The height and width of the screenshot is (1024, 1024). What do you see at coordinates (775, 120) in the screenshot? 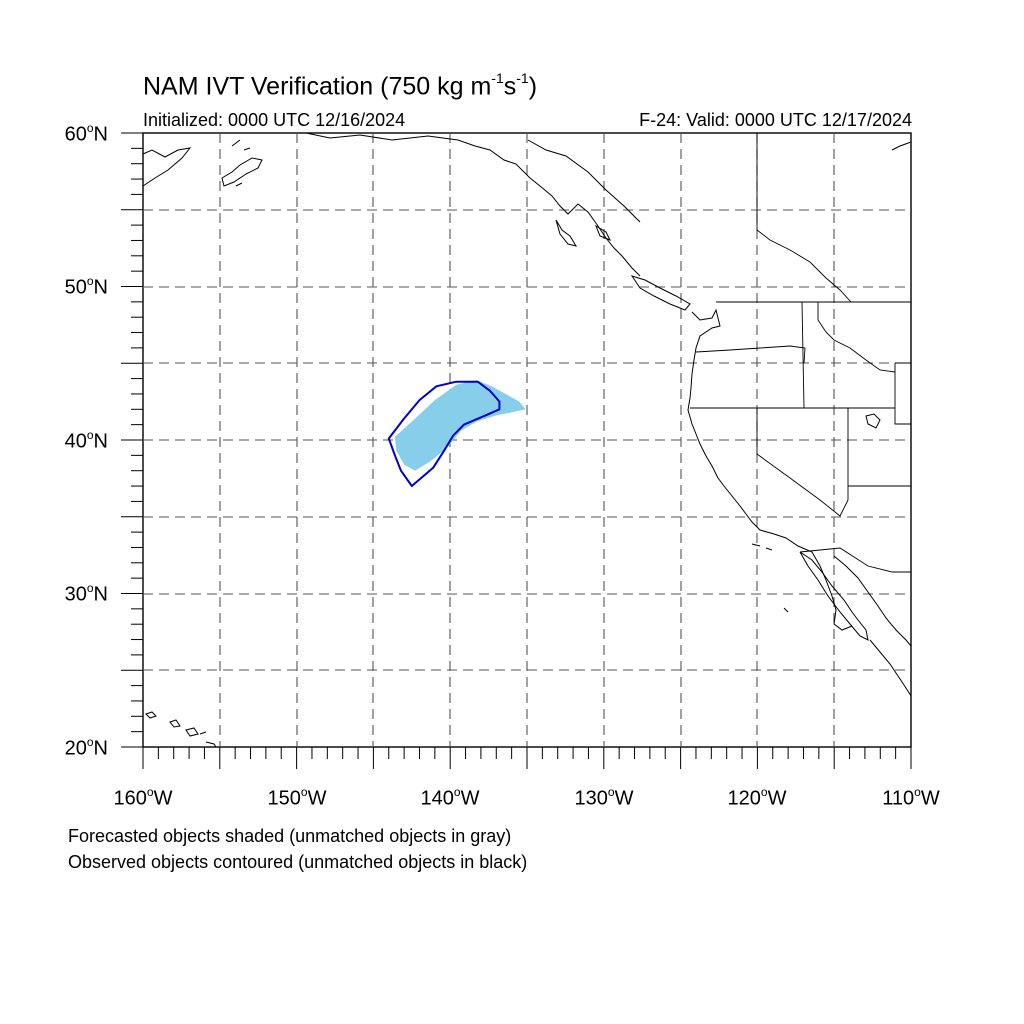
I see `valid-time: F-24: Valid: 0000 UTC 12/17/2024` at bounding box center [775, 120].